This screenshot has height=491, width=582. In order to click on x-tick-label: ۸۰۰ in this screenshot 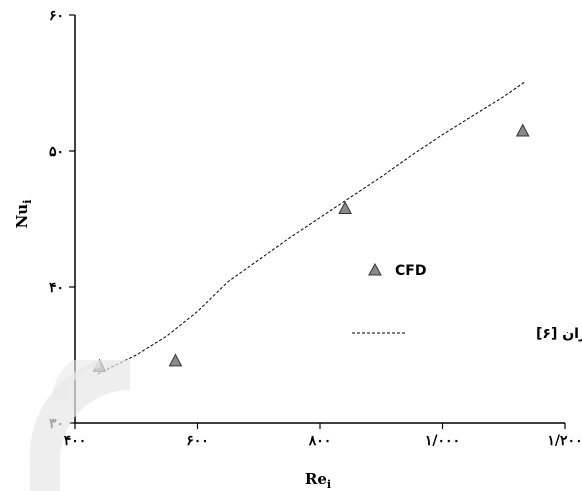, I will do `click(320, 441)`.